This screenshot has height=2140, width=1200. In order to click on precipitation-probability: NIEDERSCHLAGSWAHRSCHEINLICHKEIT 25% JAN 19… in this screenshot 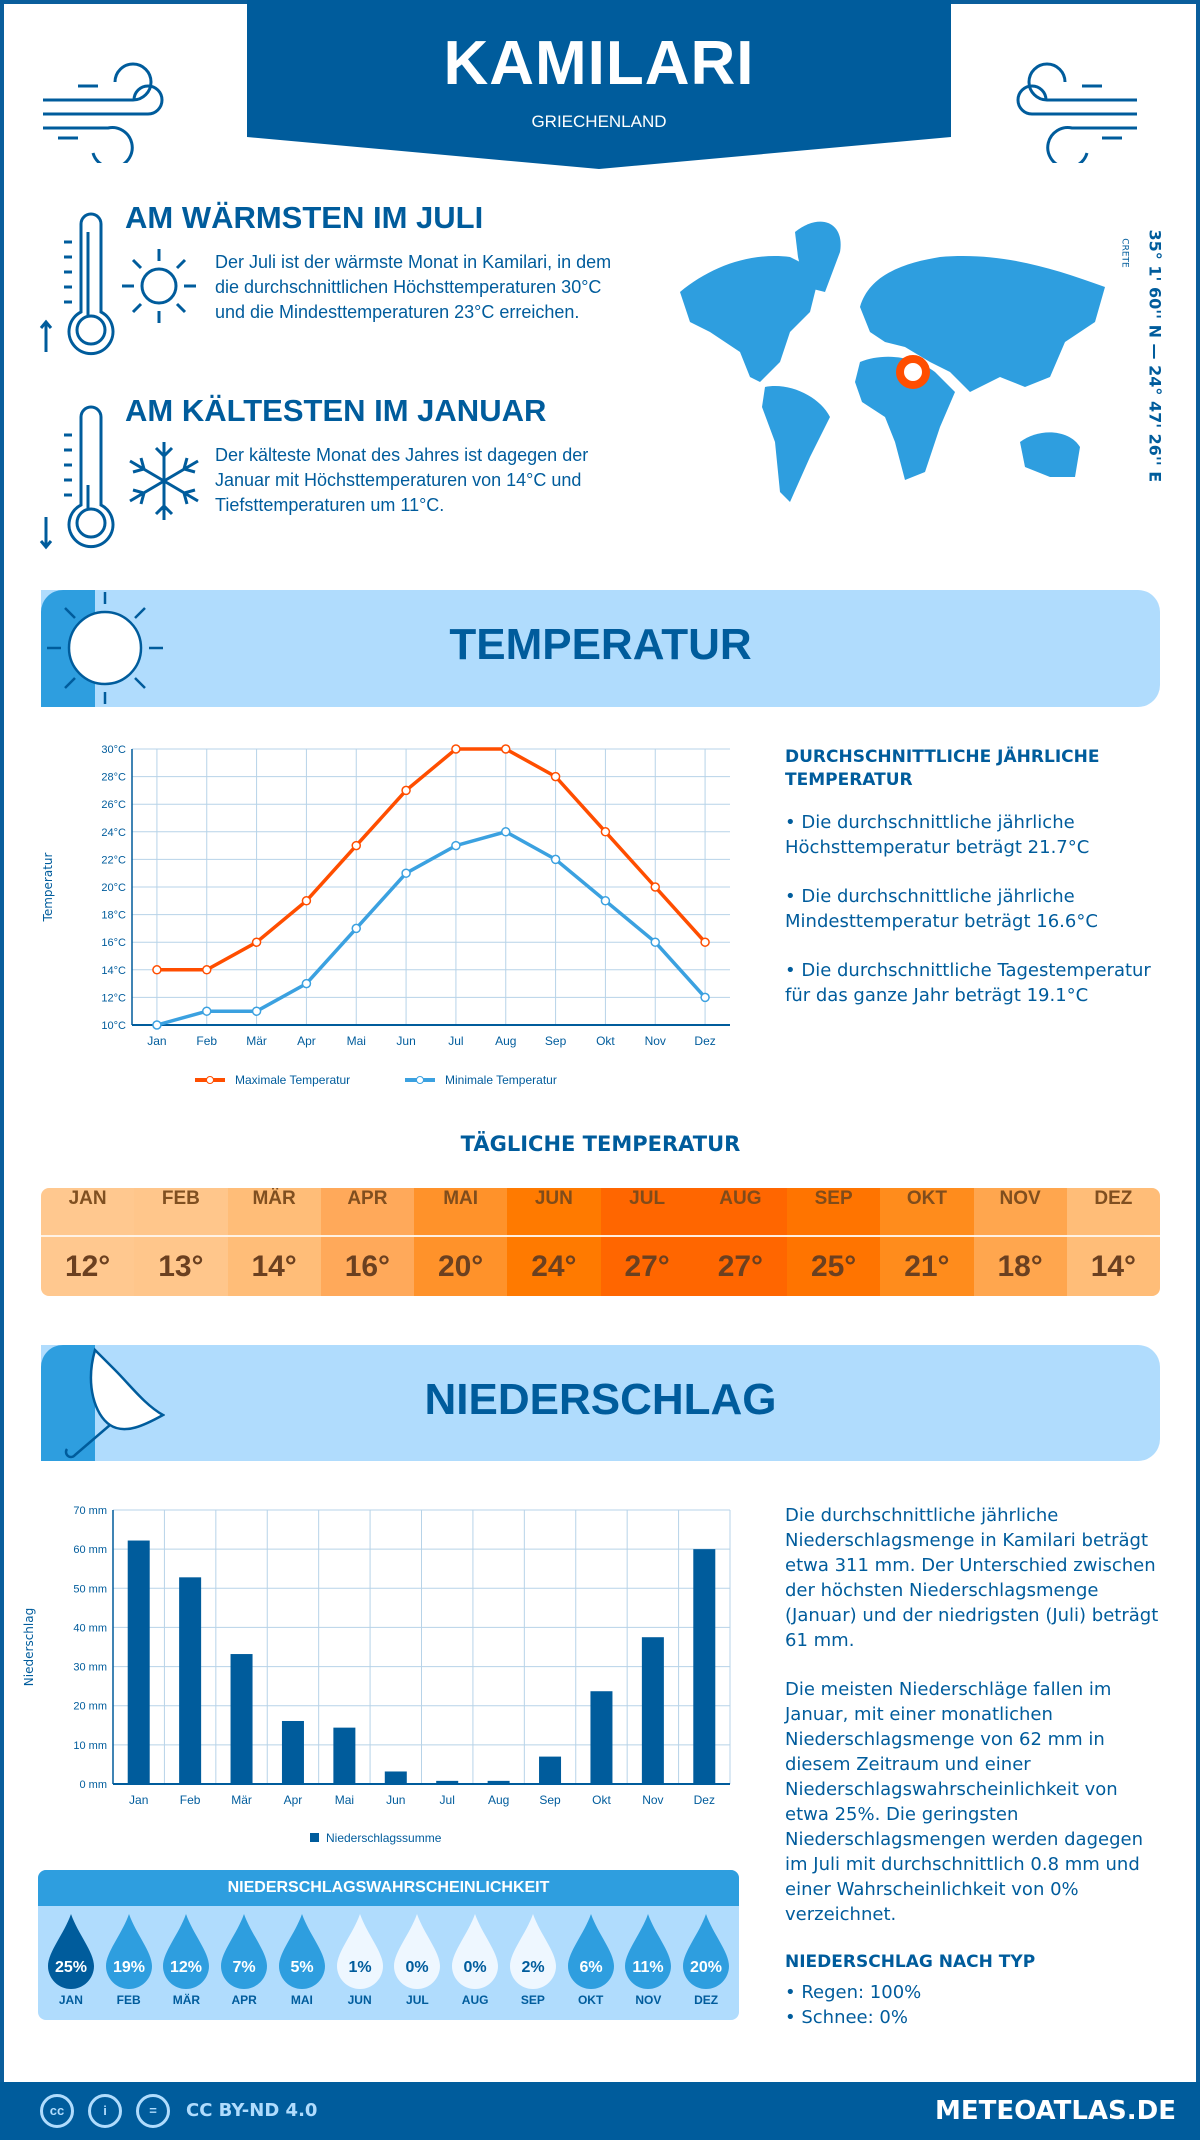, I will do `click(388, 1945)`.